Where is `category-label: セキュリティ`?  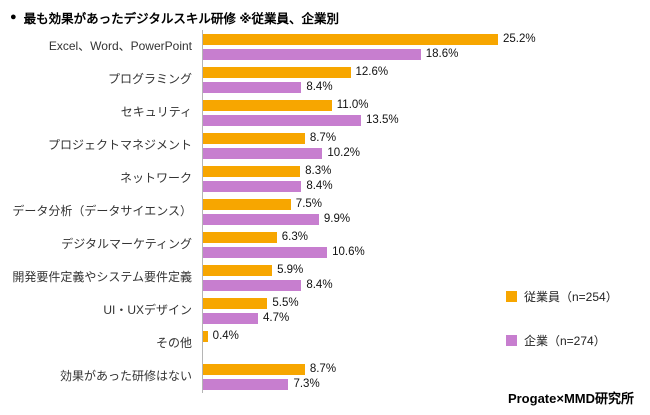 category-label: セキュリティ is located at coordinates (156, 111).